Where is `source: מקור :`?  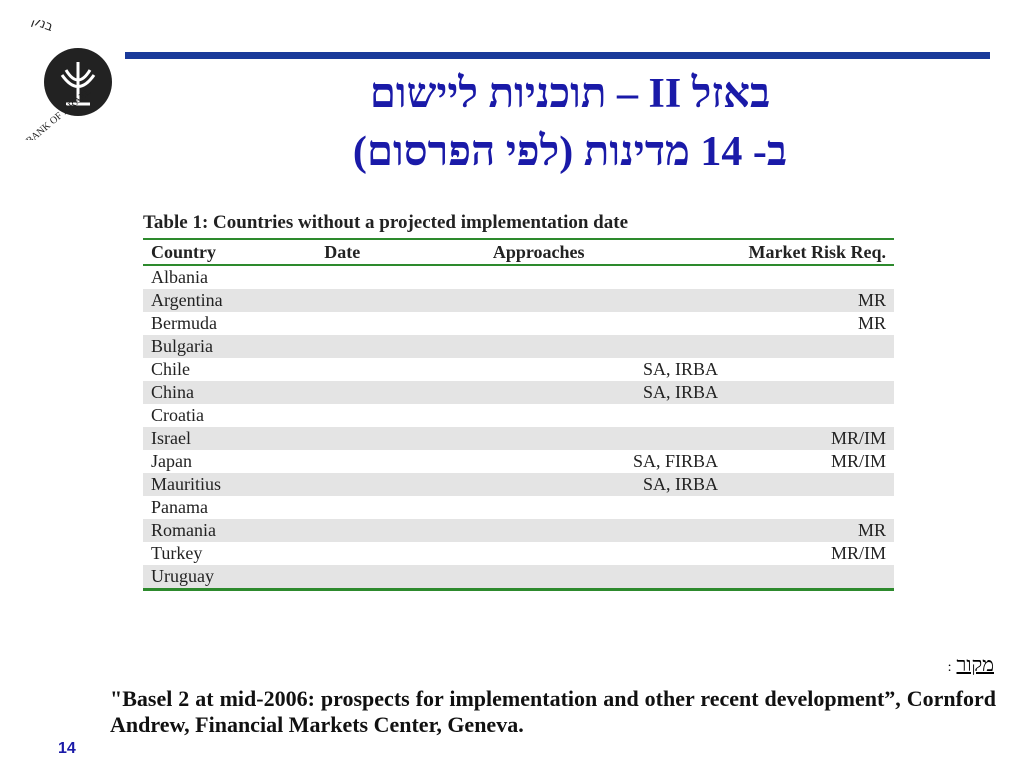
source: מקור : is located at coordinates (971, 665).